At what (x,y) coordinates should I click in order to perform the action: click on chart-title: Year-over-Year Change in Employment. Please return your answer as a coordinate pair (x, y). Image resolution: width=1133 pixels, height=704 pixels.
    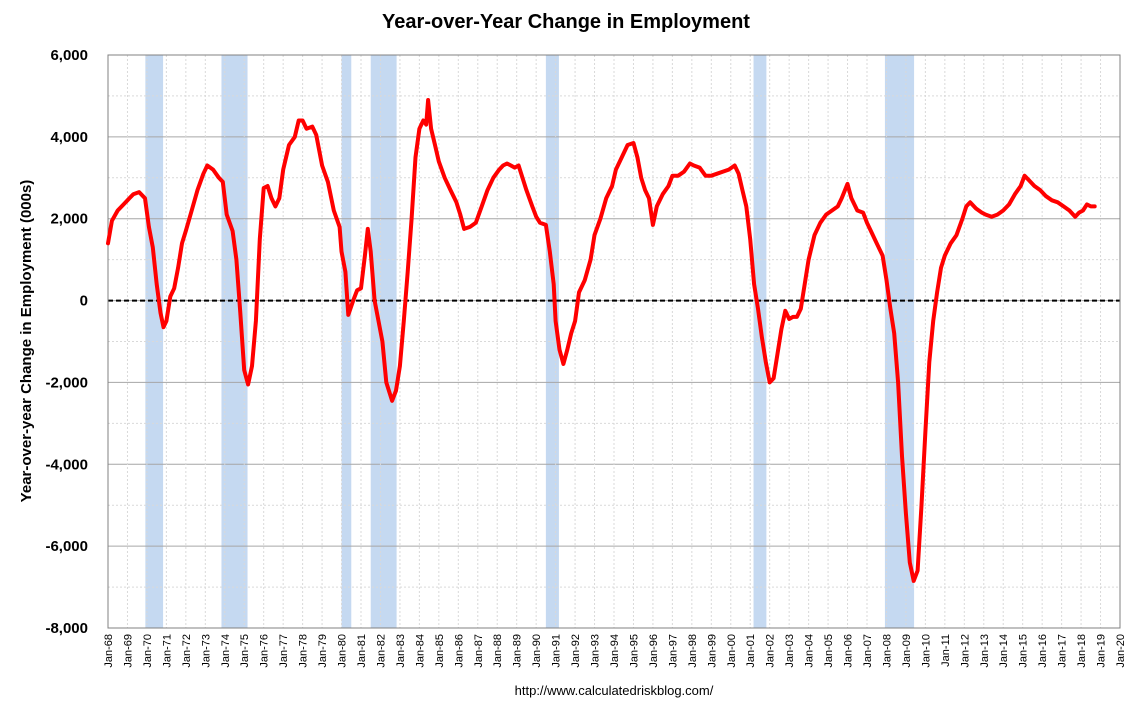
    Looking at the image, I should click on (566, 22).